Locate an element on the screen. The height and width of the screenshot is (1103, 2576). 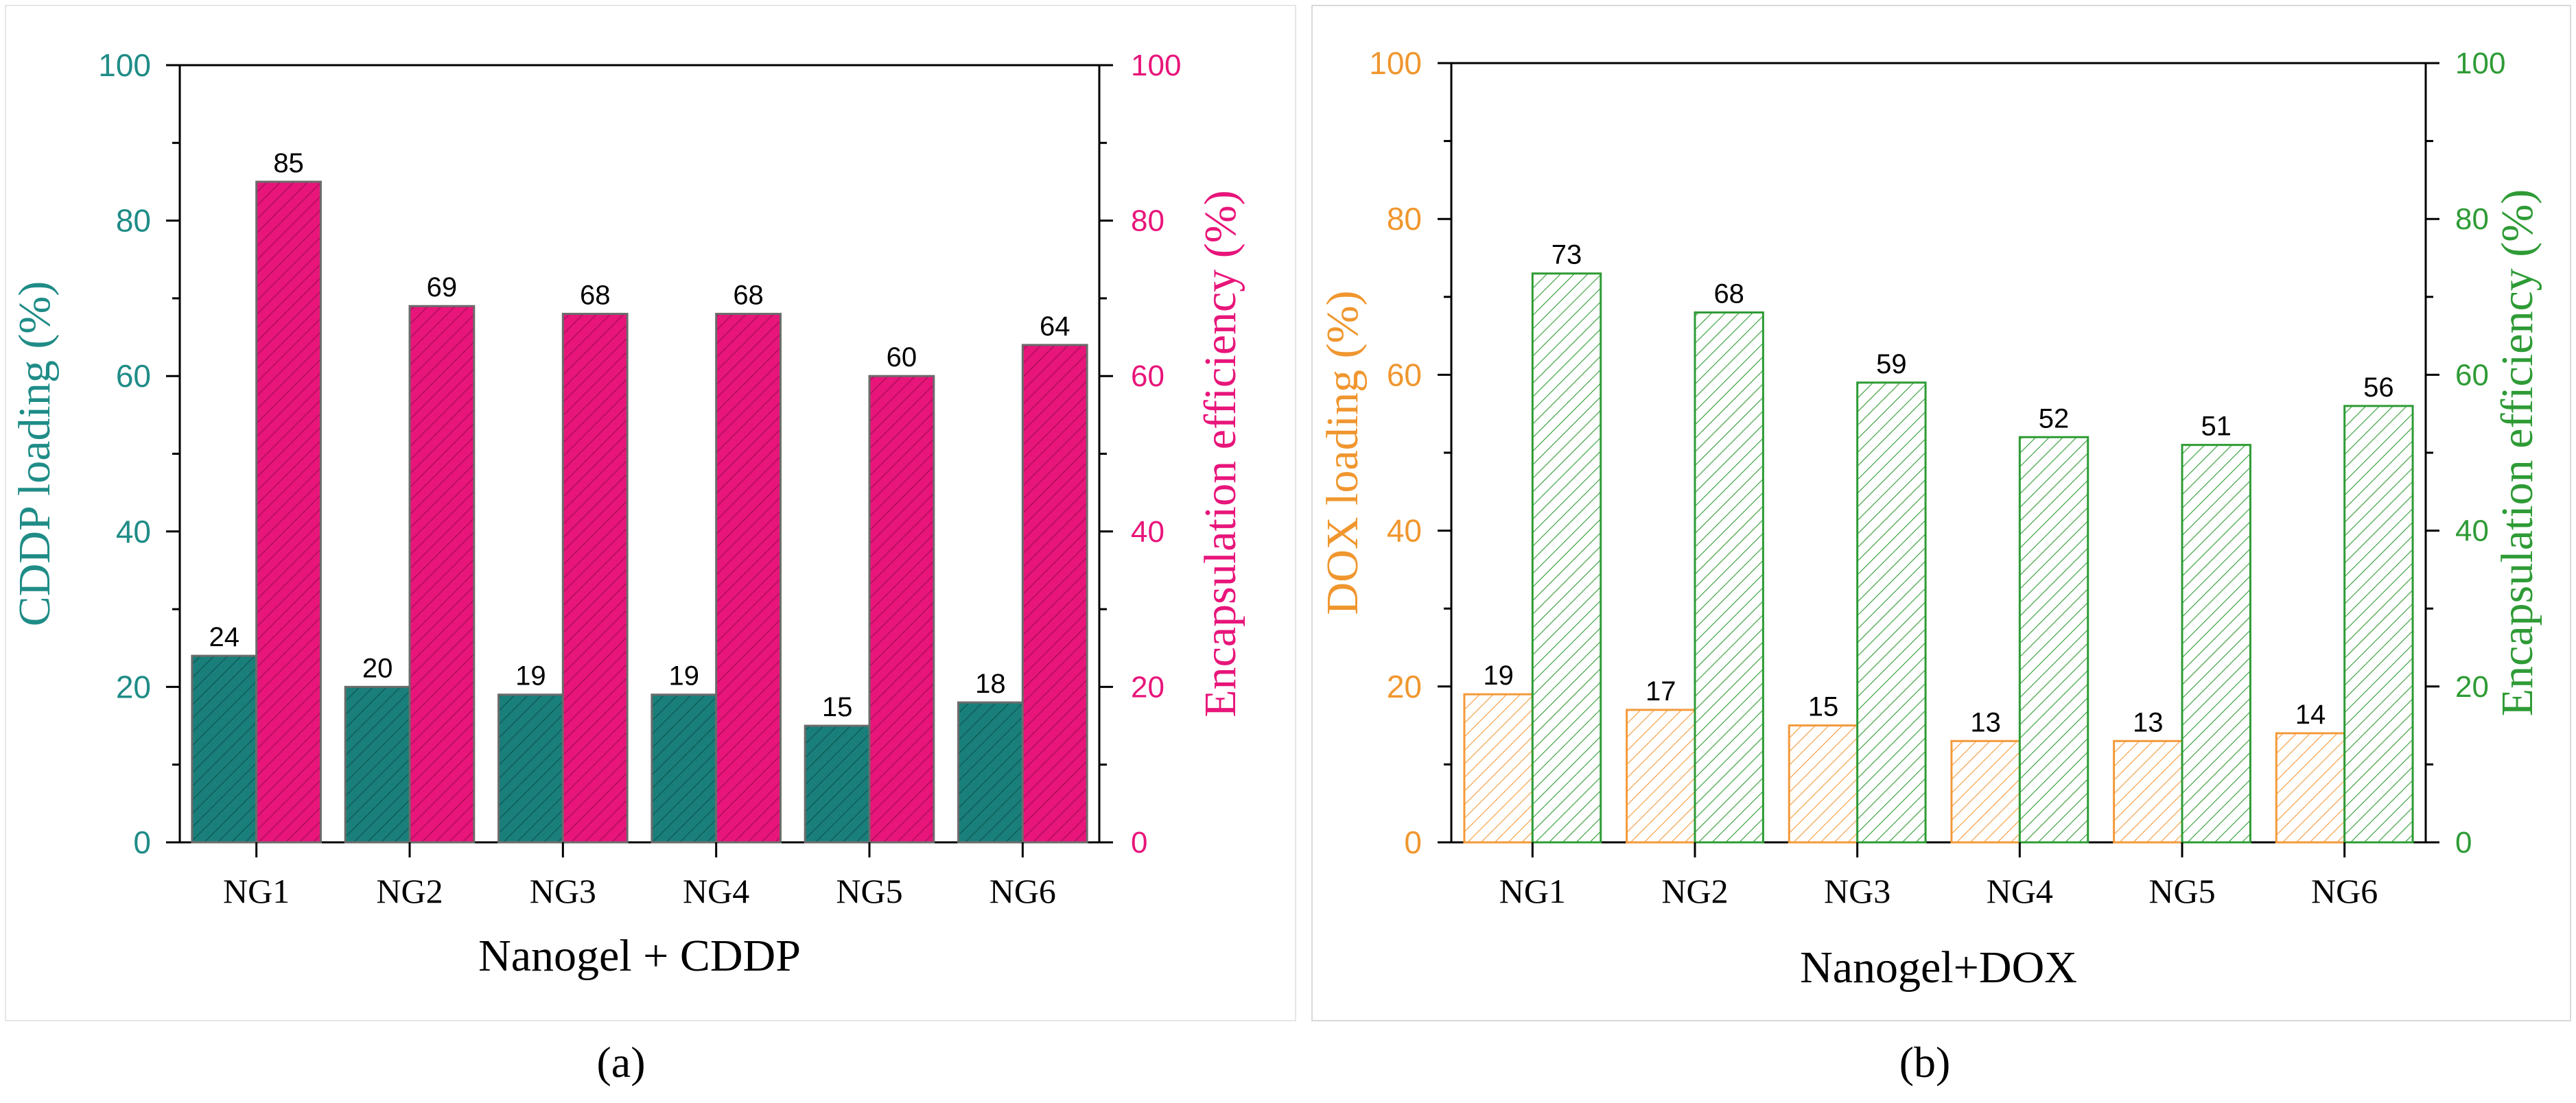
bar-dox-loading-ng1 is located at coordinates (1498, 768).